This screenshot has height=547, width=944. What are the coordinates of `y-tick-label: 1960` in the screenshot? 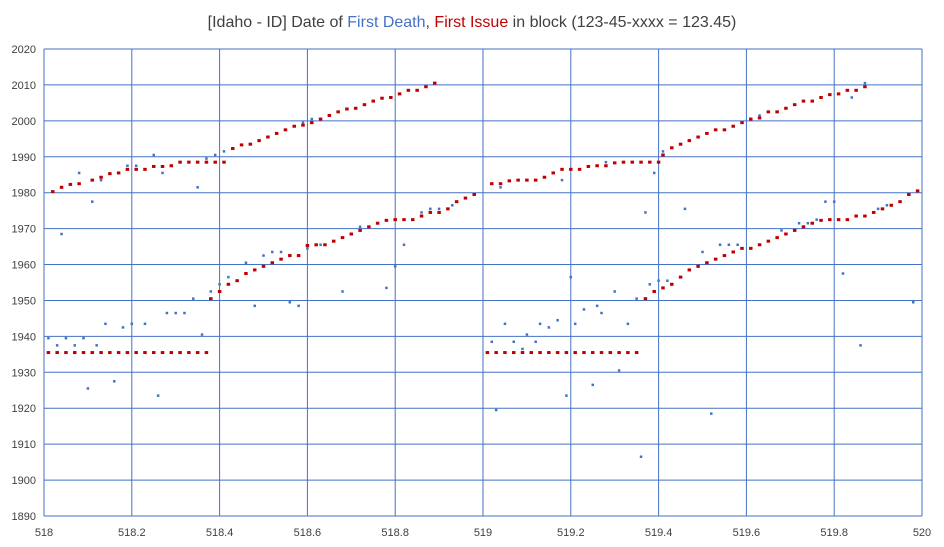 It's located at (24, 266).